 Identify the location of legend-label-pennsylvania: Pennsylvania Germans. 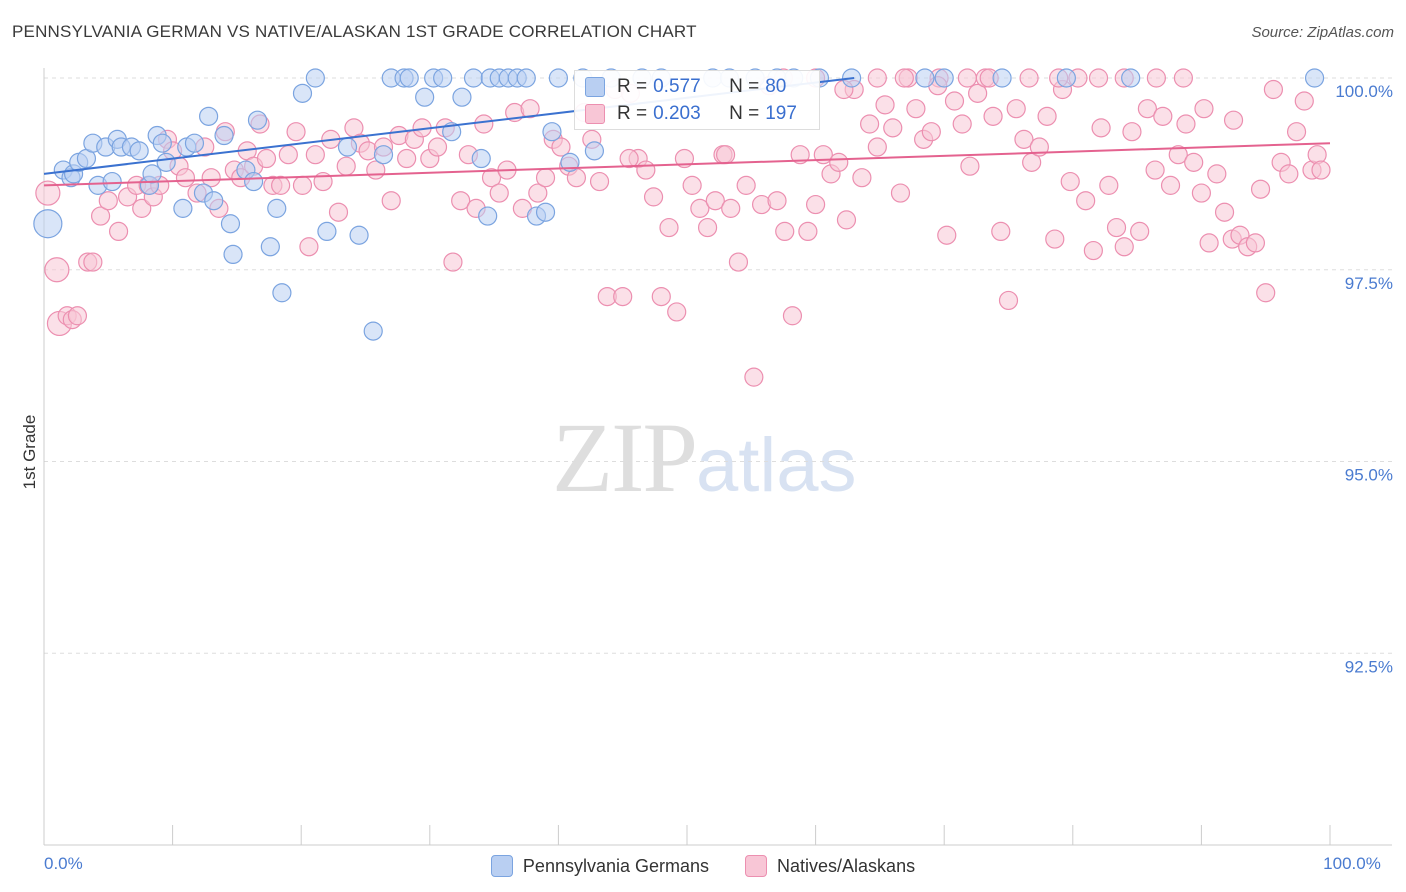
(616, 865).